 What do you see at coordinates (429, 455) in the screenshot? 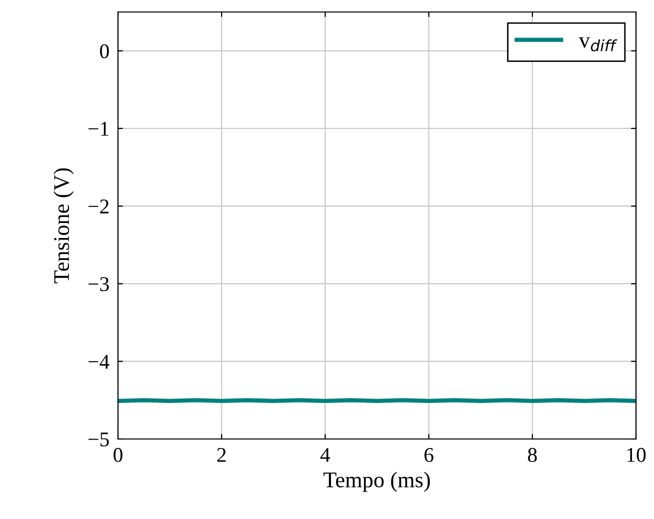
I see `x-tick-label: 6` at bounding box center [429, 455].